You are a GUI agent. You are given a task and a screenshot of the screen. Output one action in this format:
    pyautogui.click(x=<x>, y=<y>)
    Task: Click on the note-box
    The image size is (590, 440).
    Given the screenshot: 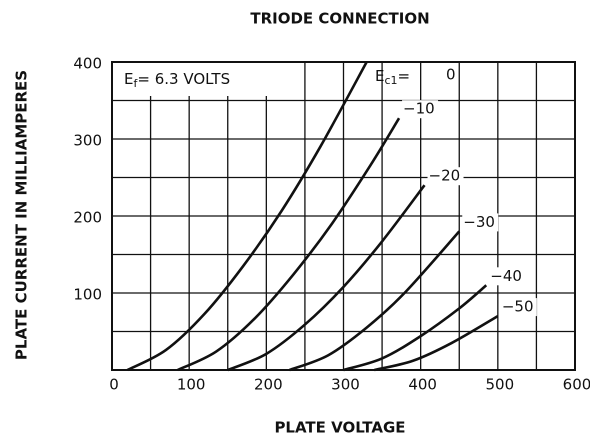 What is the action you would take?
    pyautogui.click(x=206, y=79)
    